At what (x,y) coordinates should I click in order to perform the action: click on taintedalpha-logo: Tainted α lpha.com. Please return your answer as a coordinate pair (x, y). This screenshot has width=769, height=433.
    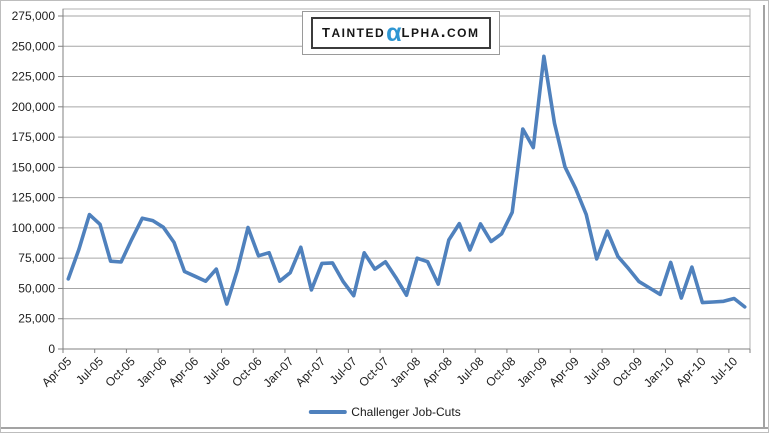
    Looking at the image, I should click on (401, 33).